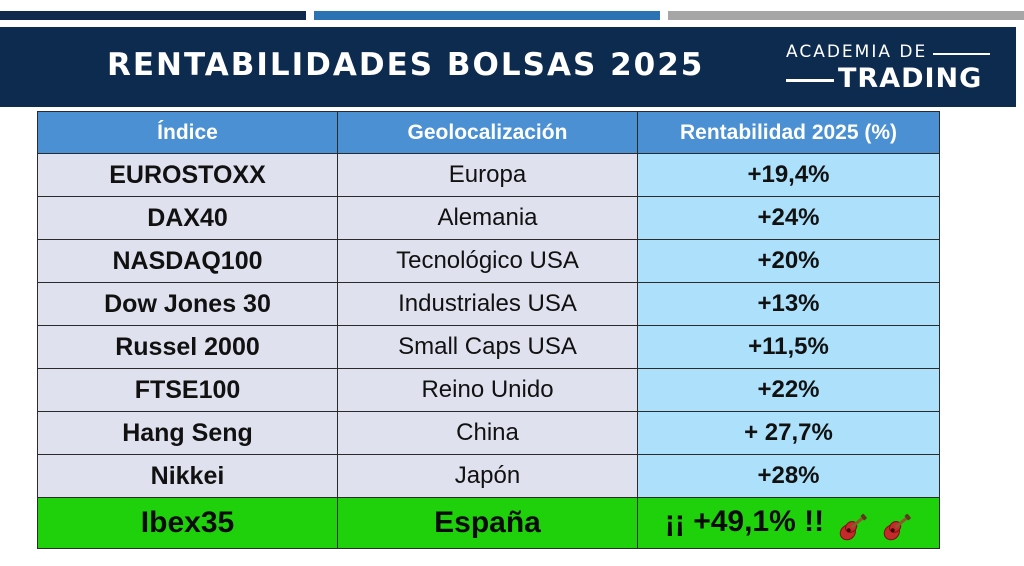 The width and height of the screenshot is (1024, 566). I want to click on highlight-row: Ibex35 España ¡¡ +49,1% !!, so click(488, 523).